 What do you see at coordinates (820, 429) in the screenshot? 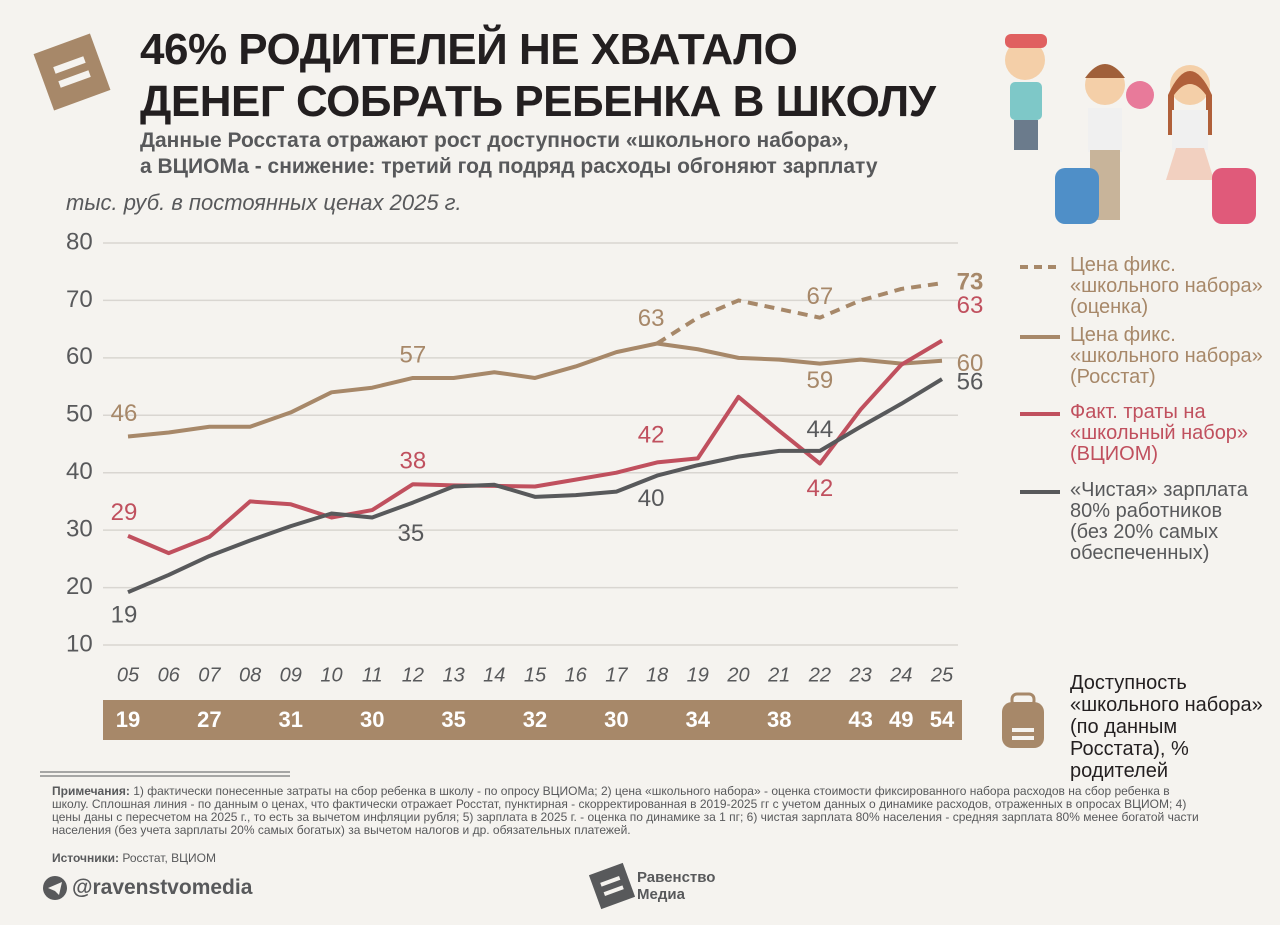
I see `data-label: 44` at bounding box center [820, 429].